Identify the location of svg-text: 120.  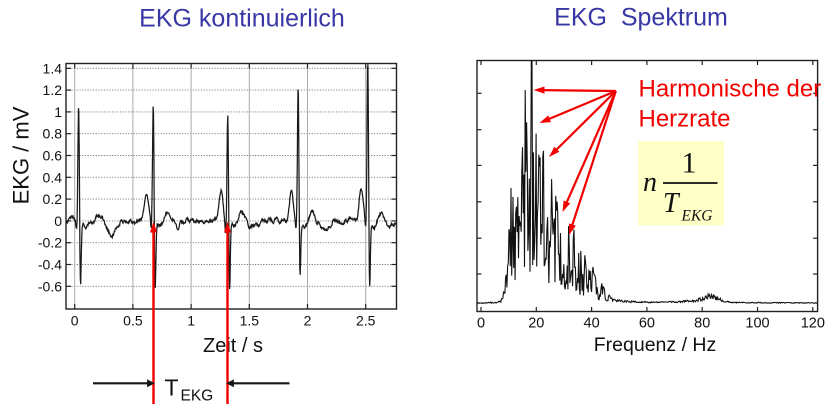
(813, 324).